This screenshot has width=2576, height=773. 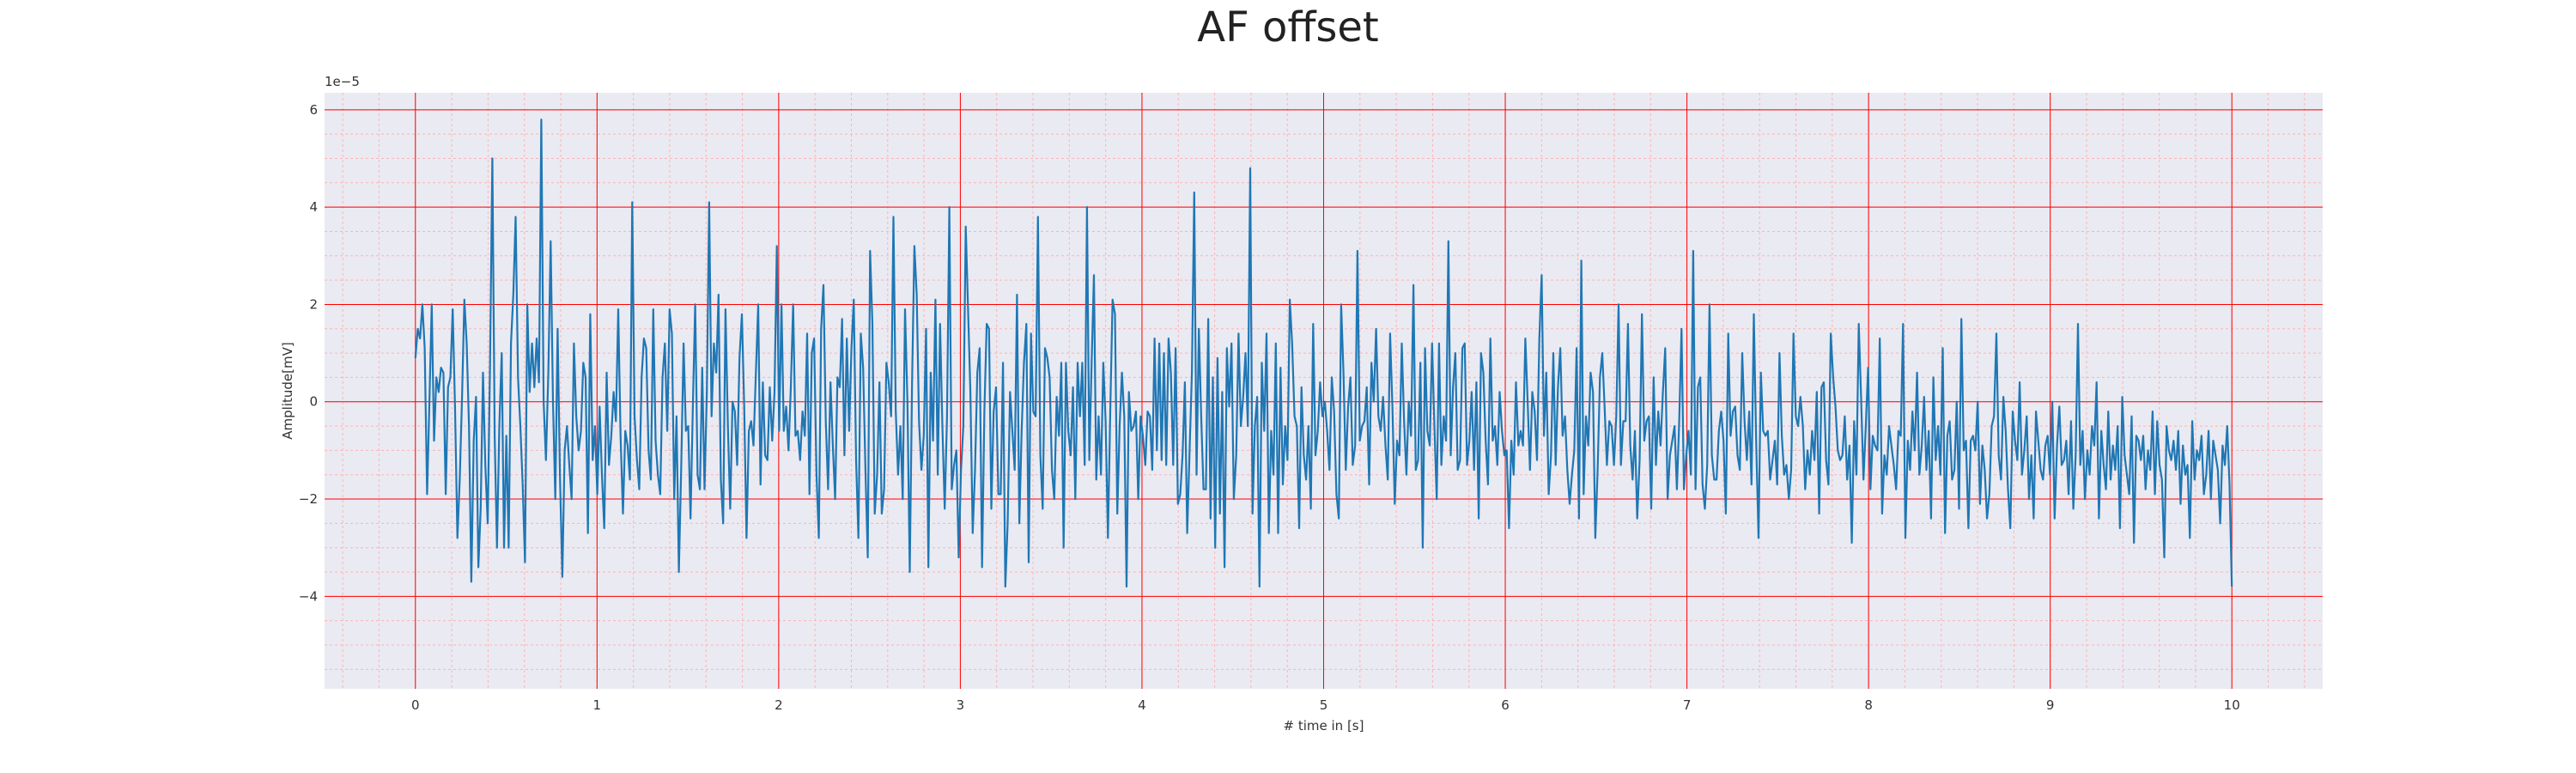 What do you see at coordinates (343, 81) in the screenshot?
I see `y-offset-label: 1e−5` at bounding box center [343, 81].